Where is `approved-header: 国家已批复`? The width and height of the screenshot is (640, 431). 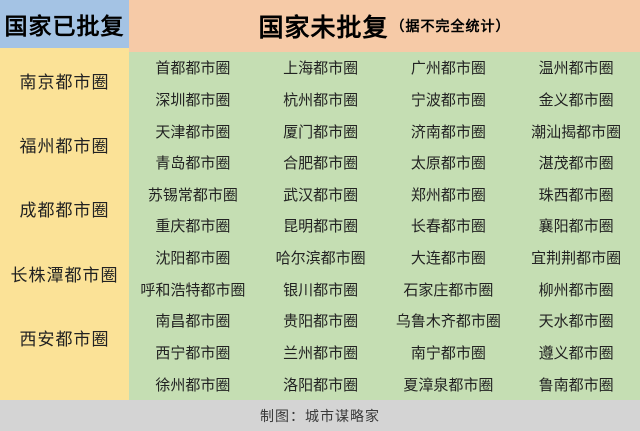
approved-header: 国家已批复 is located at coordinates (64, 24).